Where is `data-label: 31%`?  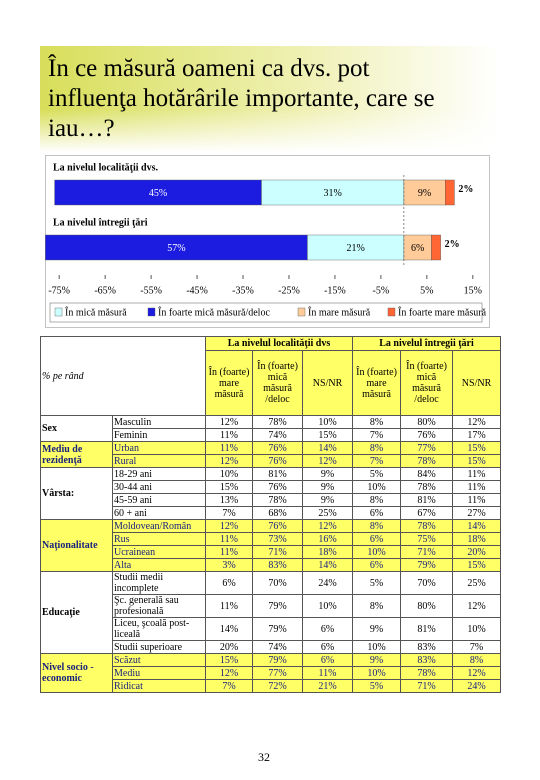 data-label: 31% is located at coordinates (332, 193).